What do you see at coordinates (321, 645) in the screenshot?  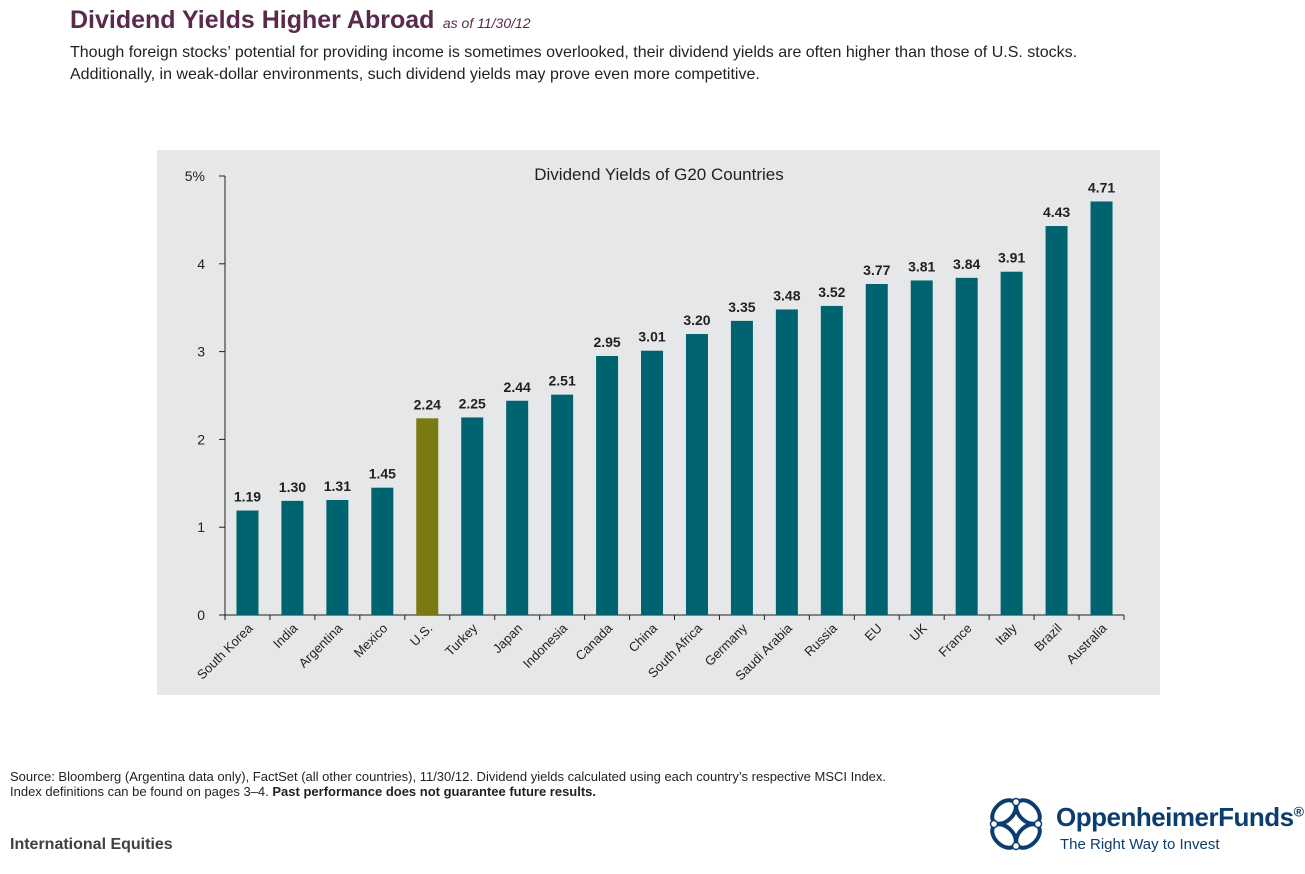 I see `x-tick-label: Argentina` at bounding box center [321, 645].